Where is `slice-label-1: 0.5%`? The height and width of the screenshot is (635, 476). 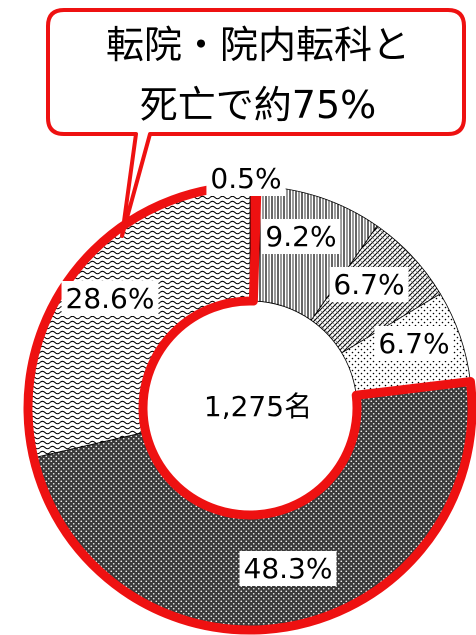
slice-label-1: 0.5% is located at coordinates (245, 178).